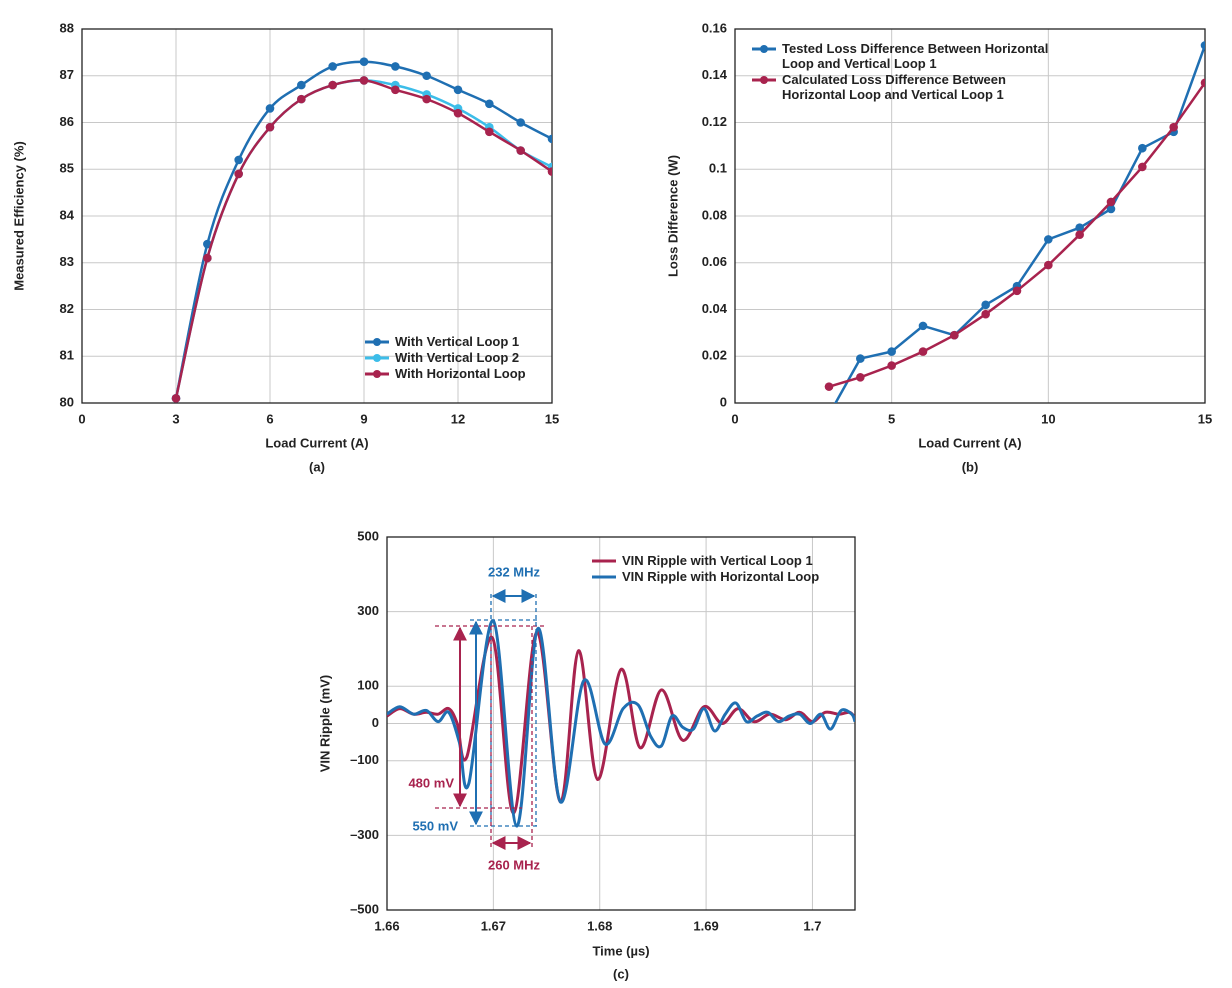  I want to click on legend-label: With Vertical Loop 2, so click(457, 357).